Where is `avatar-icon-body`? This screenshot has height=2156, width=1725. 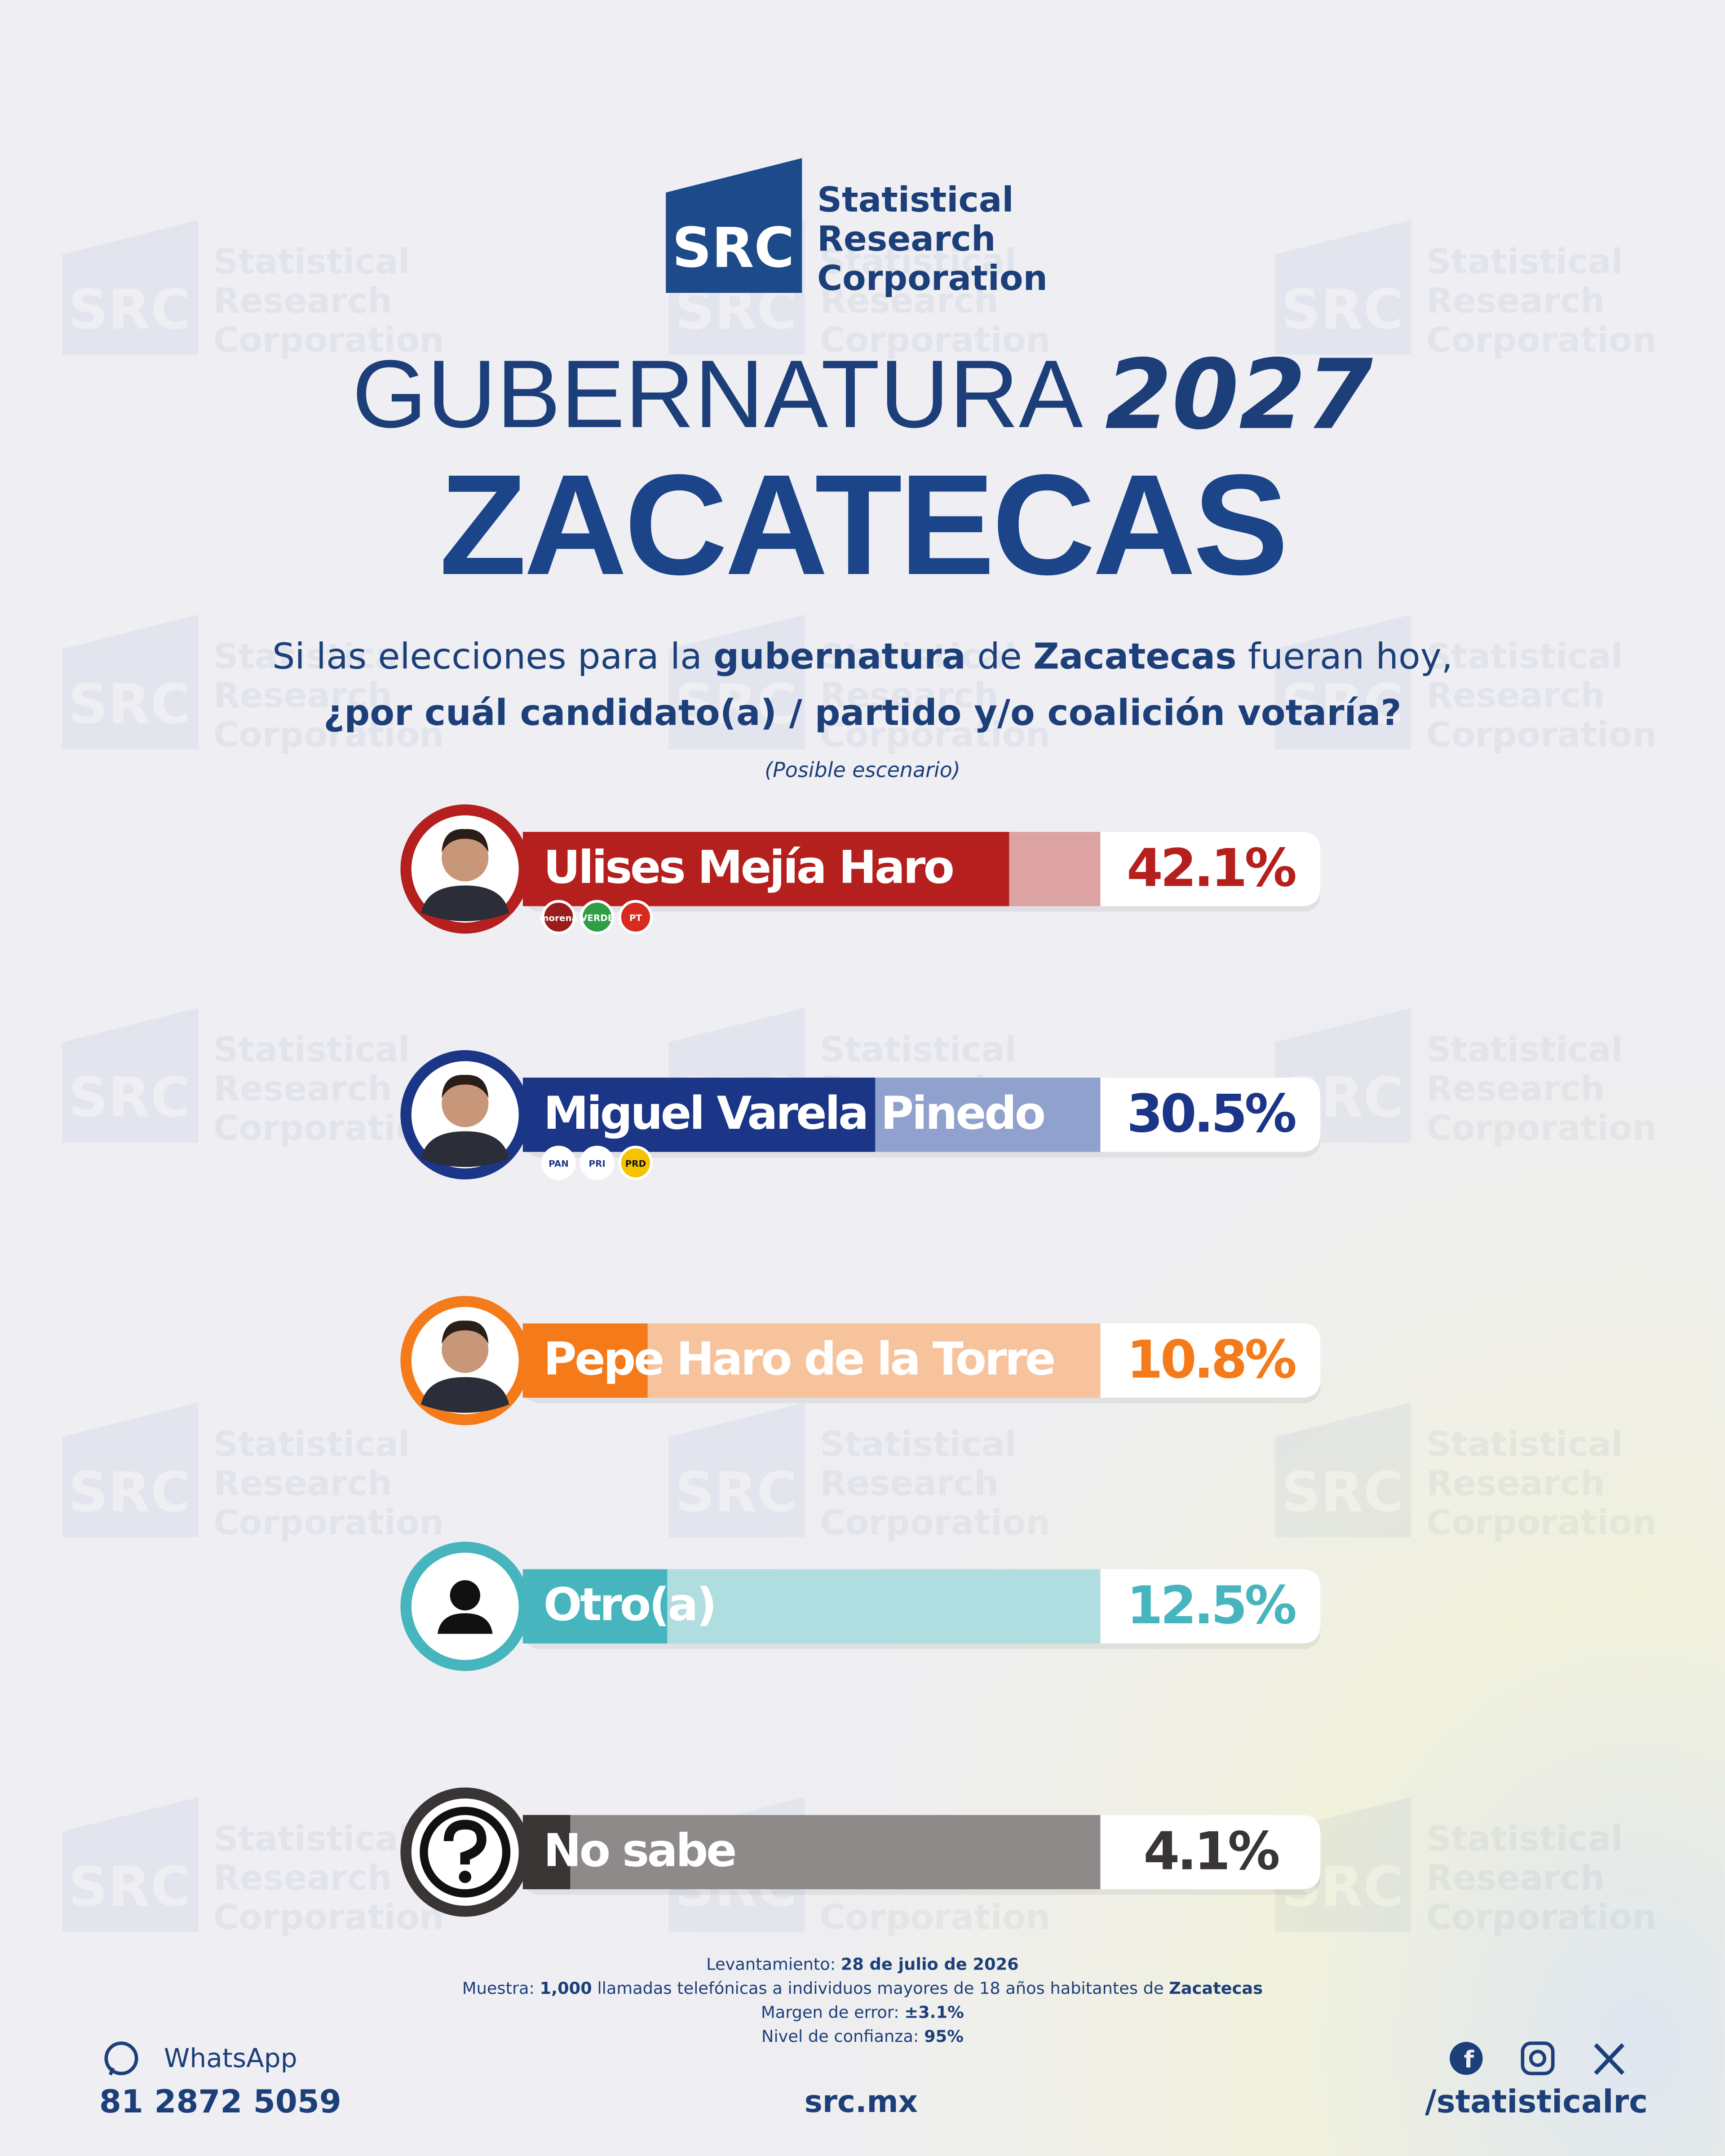 avatar-icon-body is located at coordinates (465, 1624).